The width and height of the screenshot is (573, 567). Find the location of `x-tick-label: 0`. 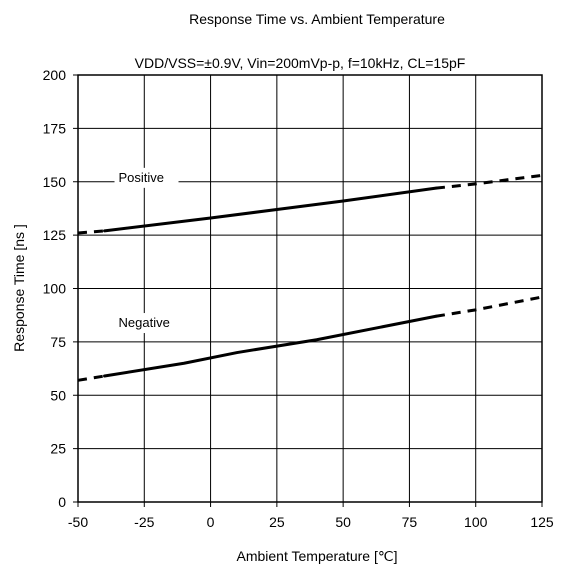

x-tick-label: 0 is located at coordinates (211, 522).